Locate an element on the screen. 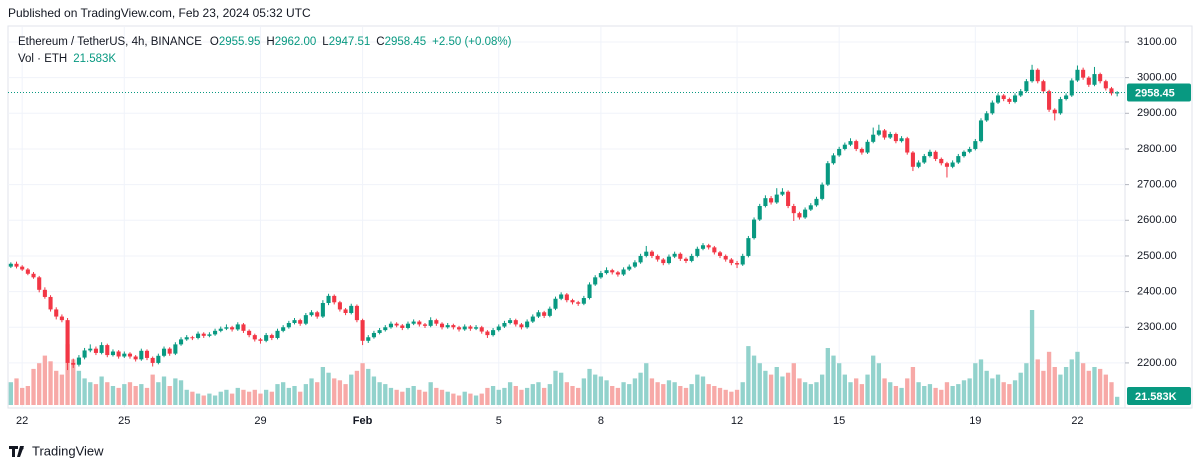 This screenshot has height=469, width=1200. change: +2.50 (+0.08%) is located at coordinates (471, 42).